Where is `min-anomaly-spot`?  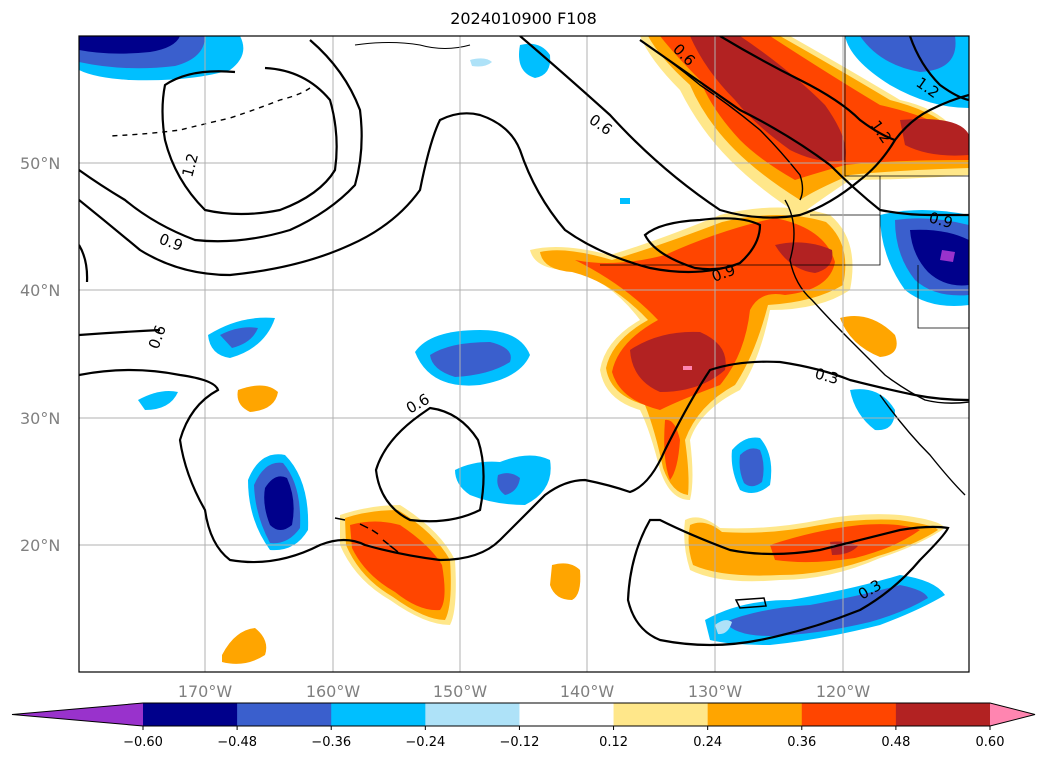 min-anomaly-spot is located at coordinates (947, 256).